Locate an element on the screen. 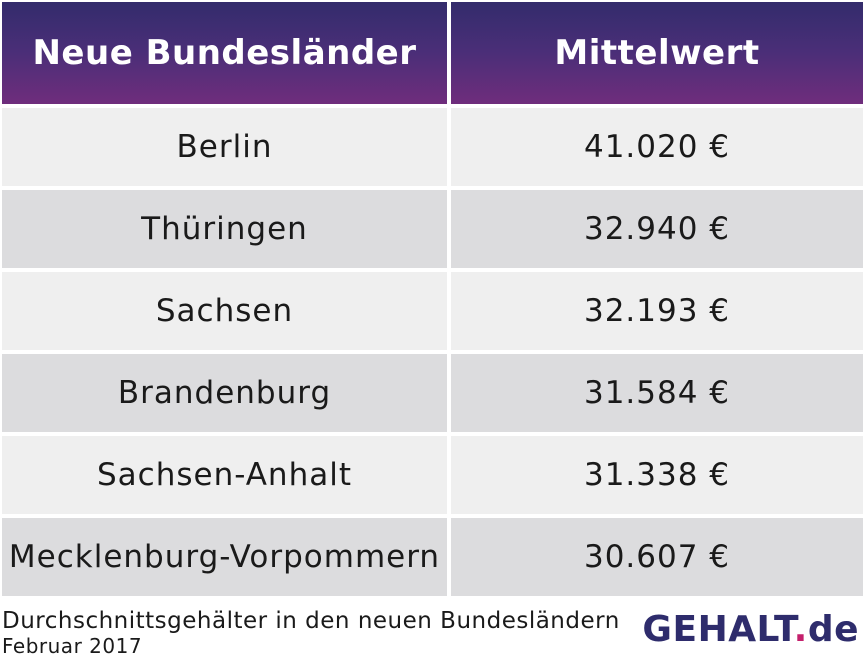 The height and width of the screenshot is (665, 865). column-header-mean: Mittelwert is located at coordinates (657, 53).